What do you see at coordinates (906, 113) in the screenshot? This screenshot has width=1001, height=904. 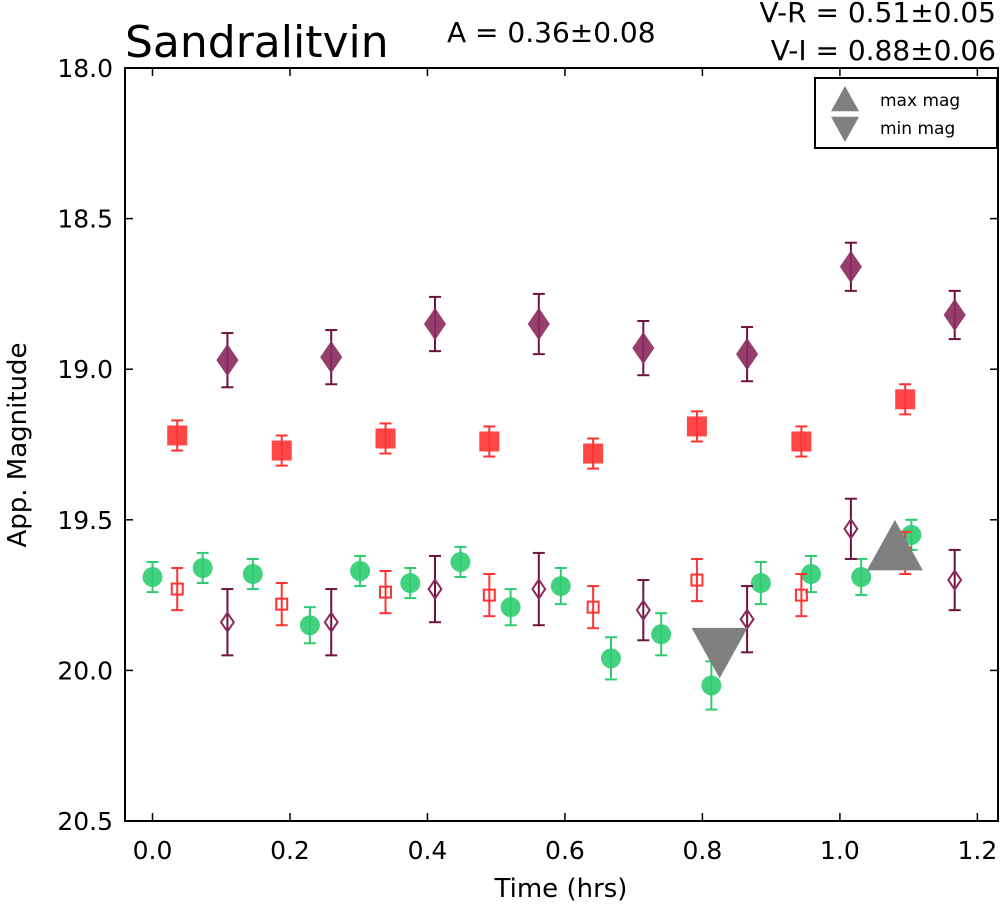 I see `legend: max mag min mag` at bounding box center [906, 113].